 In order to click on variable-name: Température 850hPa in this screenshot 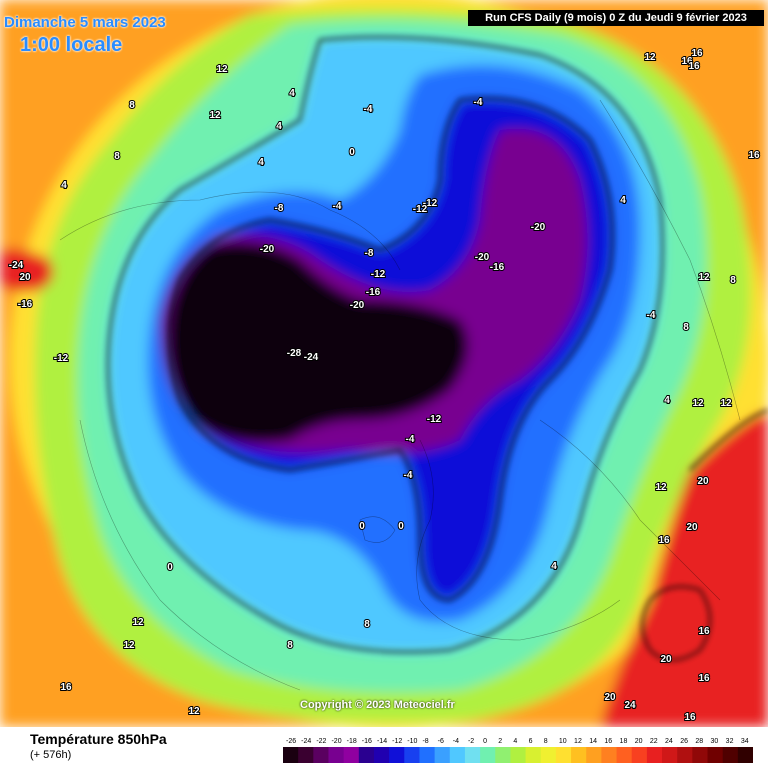, I will do `click(98, 739)`.